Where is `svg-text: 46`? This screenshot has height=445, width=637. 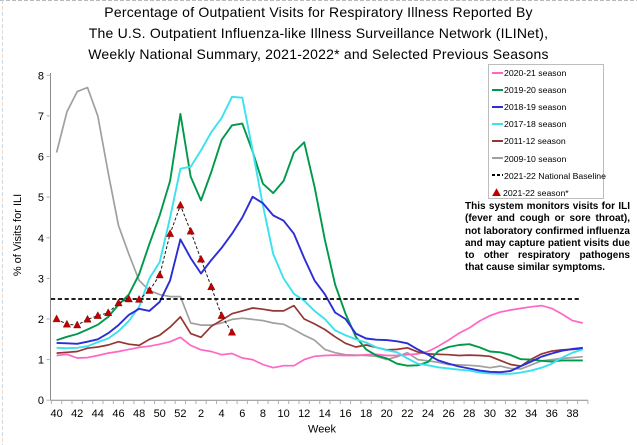 svg-text: 46 is located at coordinates (118, 414).